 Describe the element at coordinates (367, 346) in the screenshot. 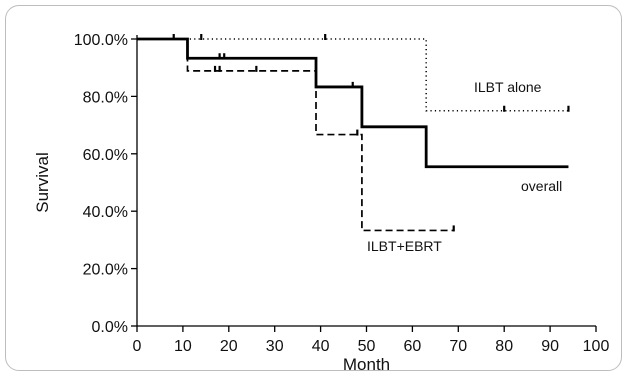

I see `x-tick-label: 50` at that location.